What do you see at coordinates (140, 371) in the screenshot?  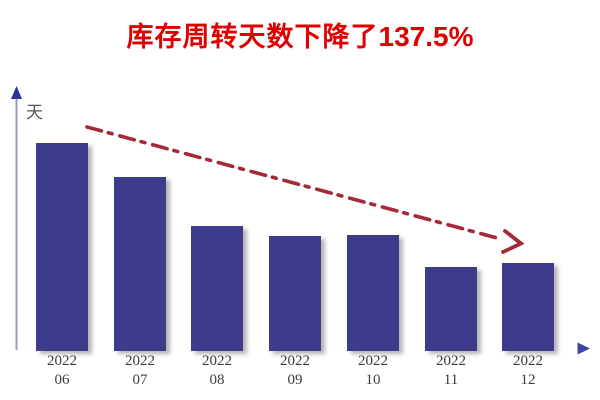 I see `x-label-2022-07: 2022 07` at bounding box center [140, 371].